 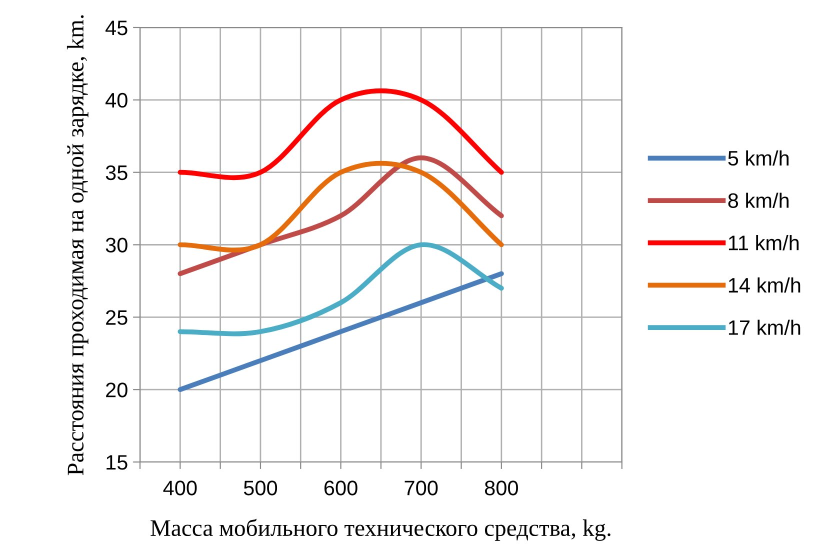 I want to click on legend-label: 17 km/h, so click(x=764, y=328).